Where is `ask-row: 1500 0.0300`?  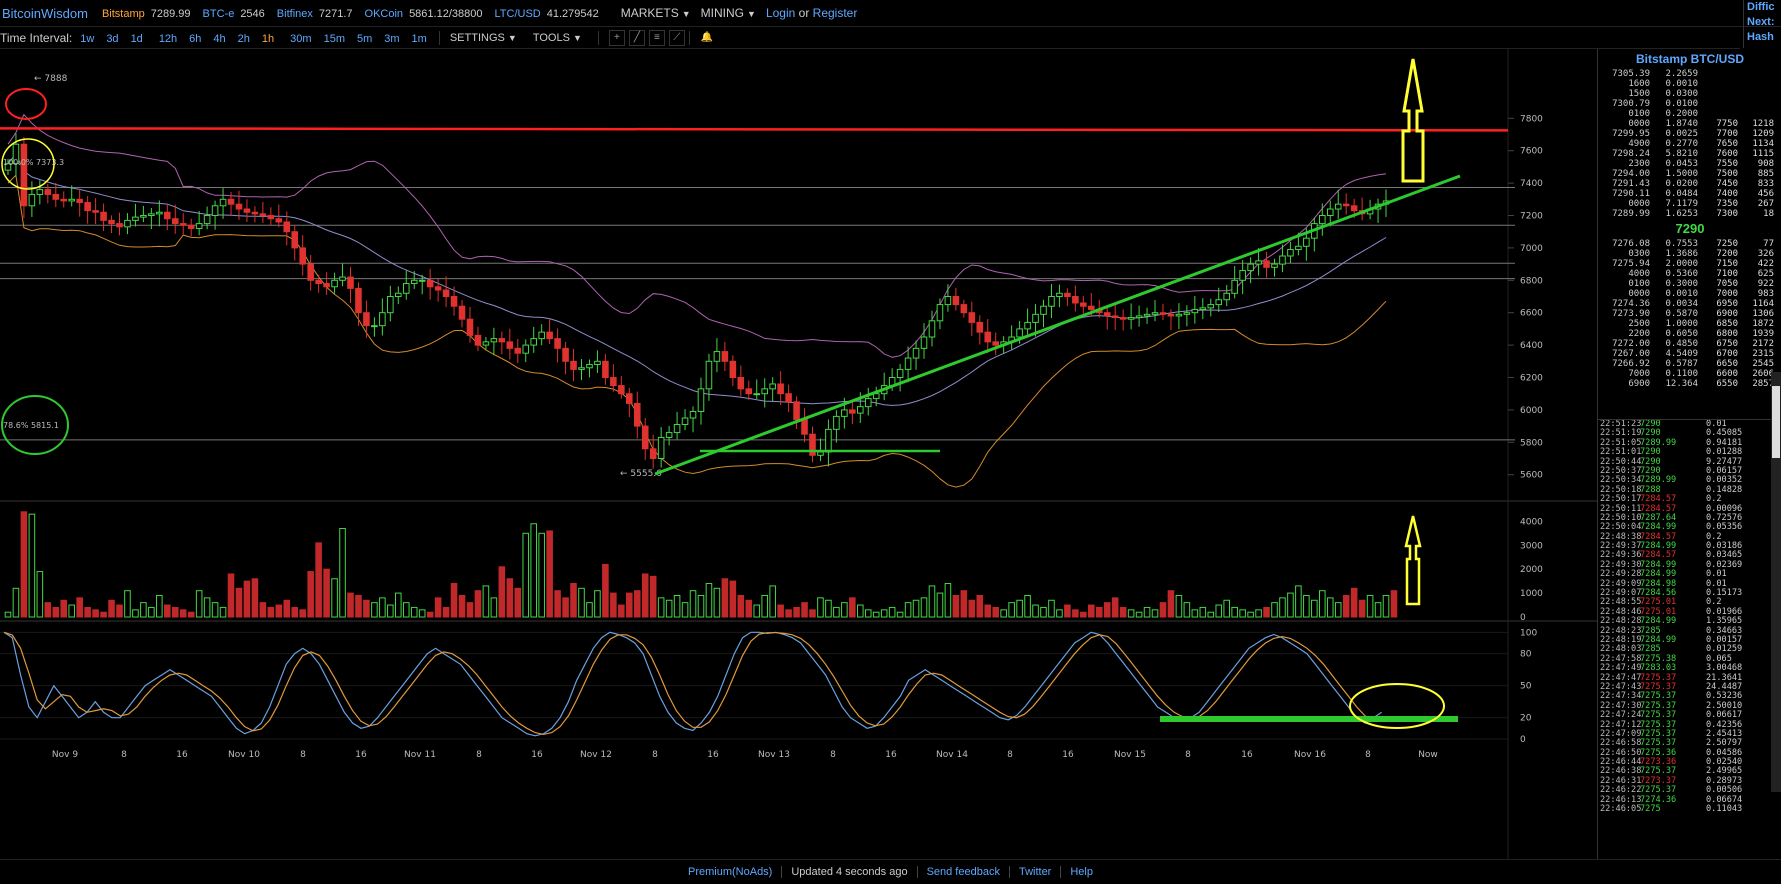 ask-row: 1500 0.0300 is located at coordinates (1689, 94).